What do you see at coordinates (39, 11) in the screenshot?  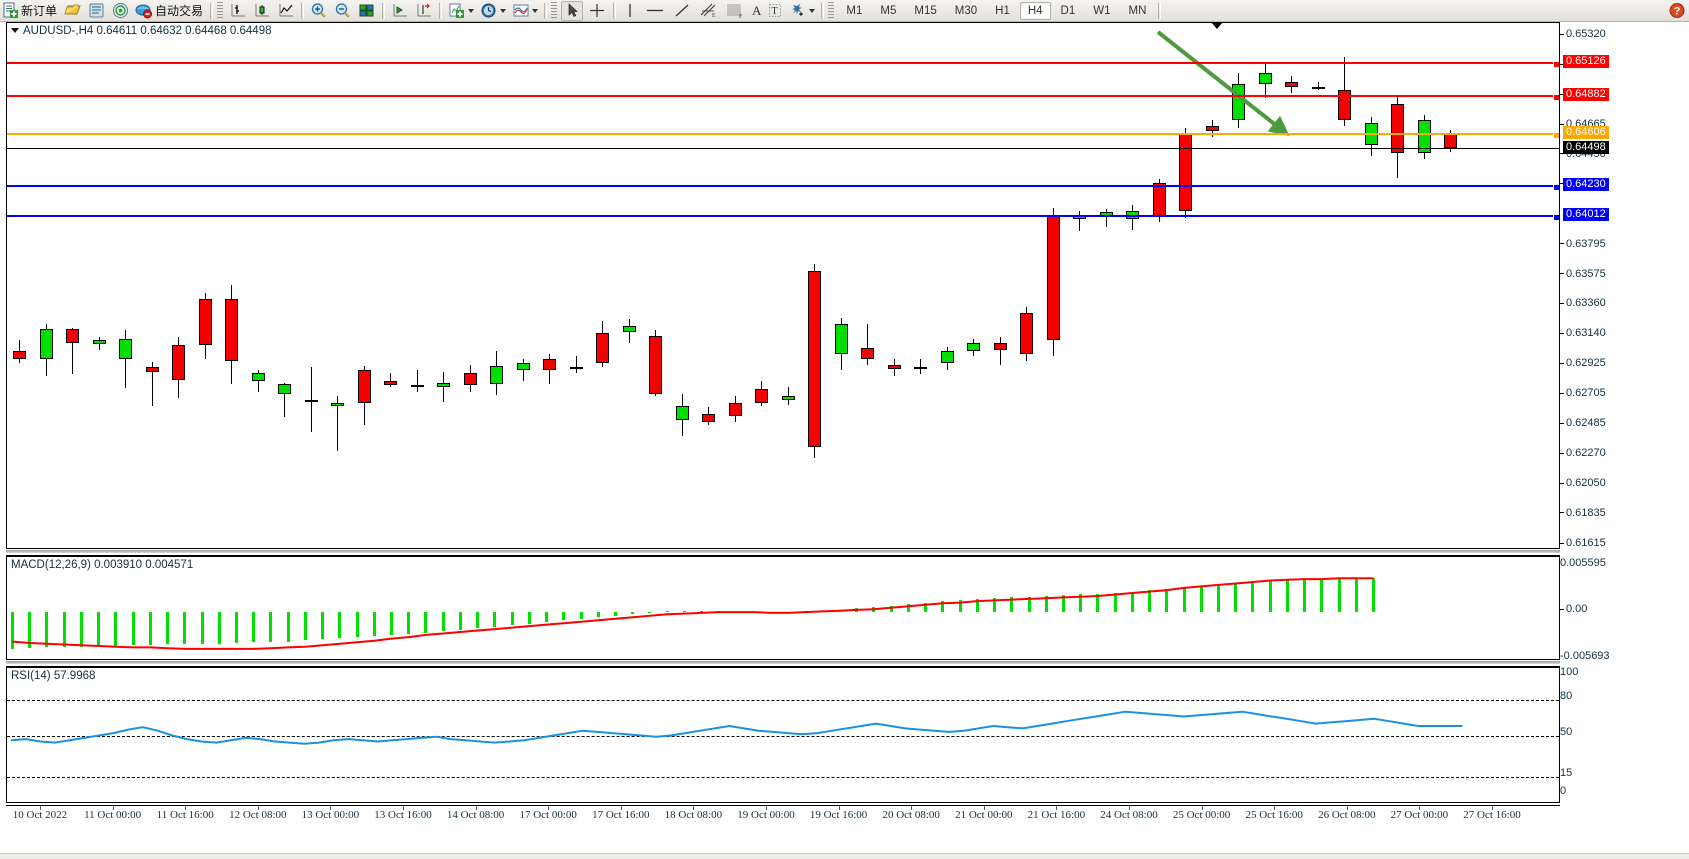 I see `new-order-label: 新订单` at bounding box center [39, 11].